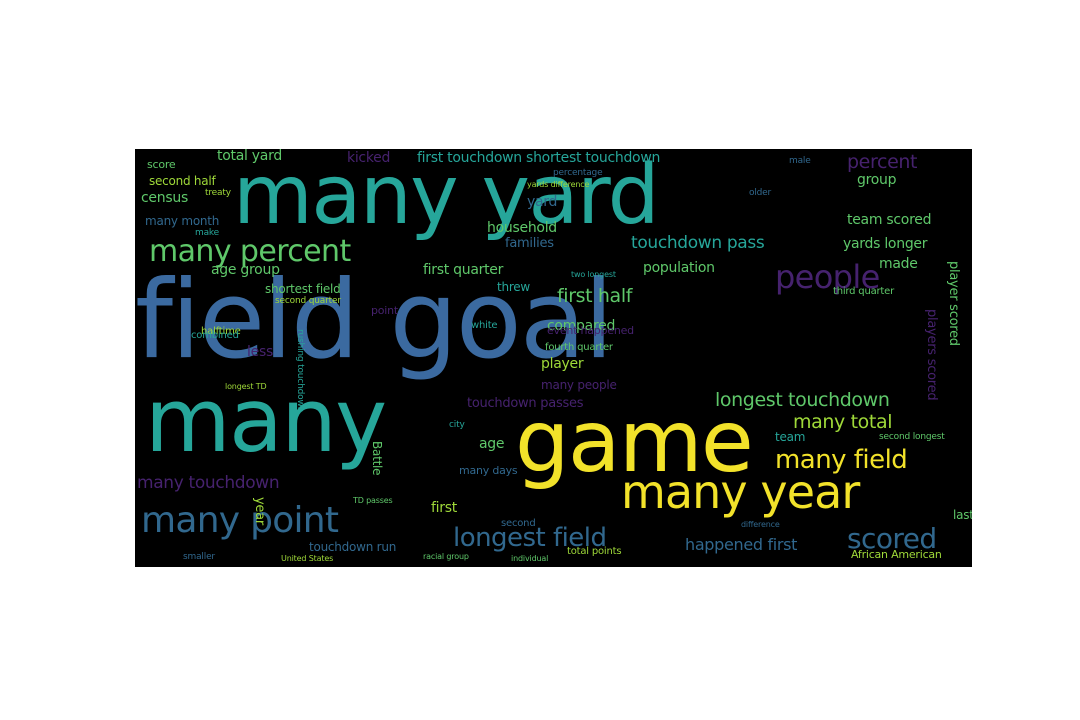 Image resolution: width=1080 pixels, height=720 pixels. Describe the element at coordinates (373, 500) in the screenshot. I see `cloud-word: TD passes` at that location.